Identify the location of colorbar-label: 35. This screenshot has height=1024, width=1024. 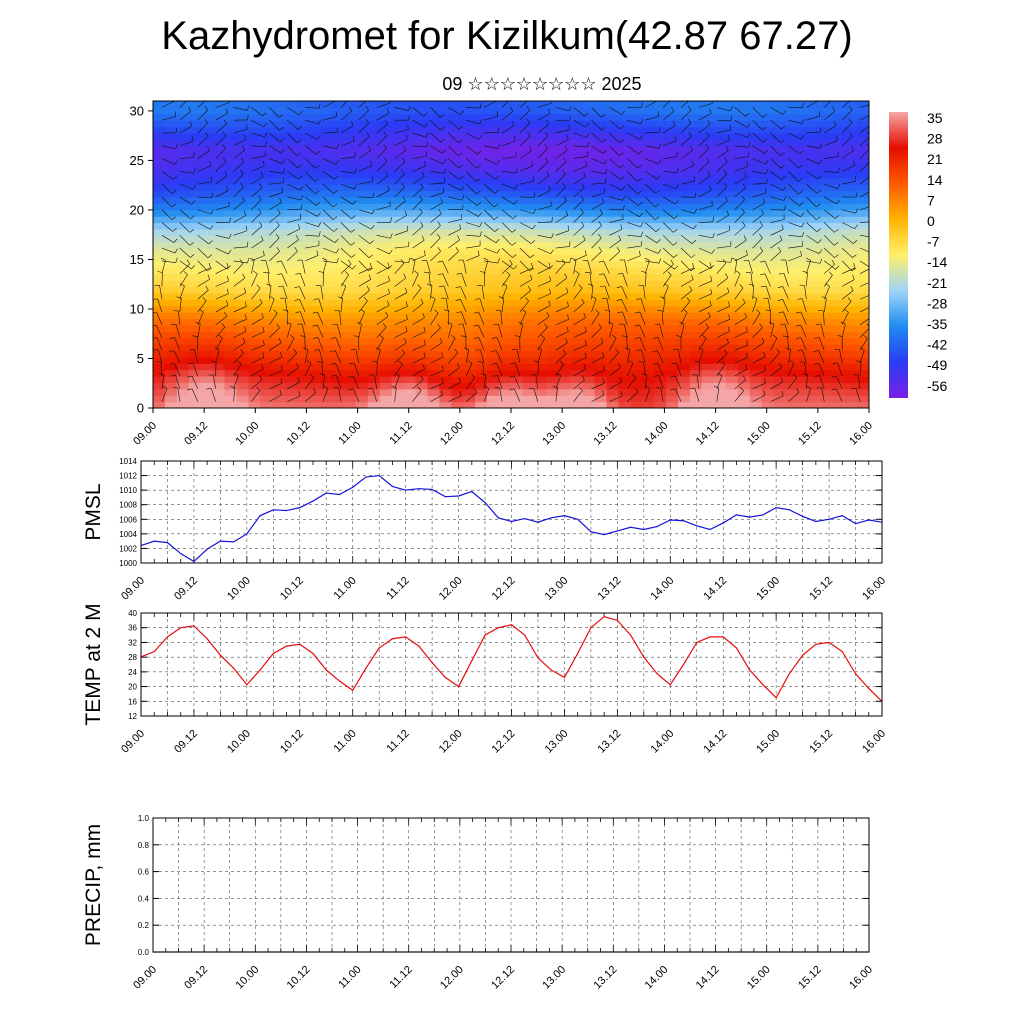
(935, 118).